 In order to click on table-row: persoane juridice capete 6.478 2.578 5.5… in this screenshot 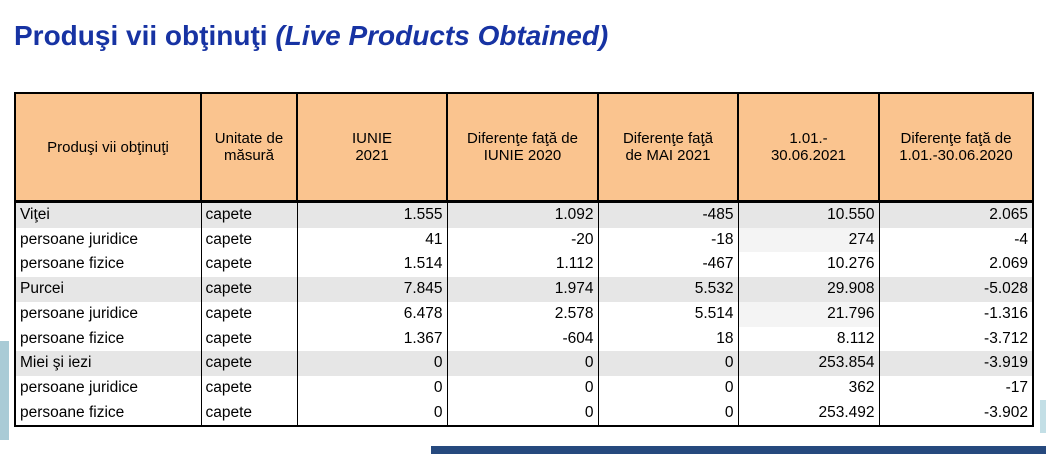, I will do `click(524, 314)`.